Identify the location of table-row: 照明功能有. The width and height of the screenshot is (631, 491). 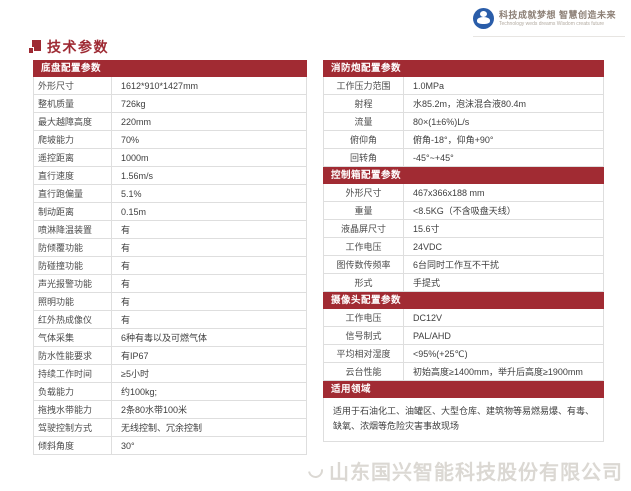
(170, 302).